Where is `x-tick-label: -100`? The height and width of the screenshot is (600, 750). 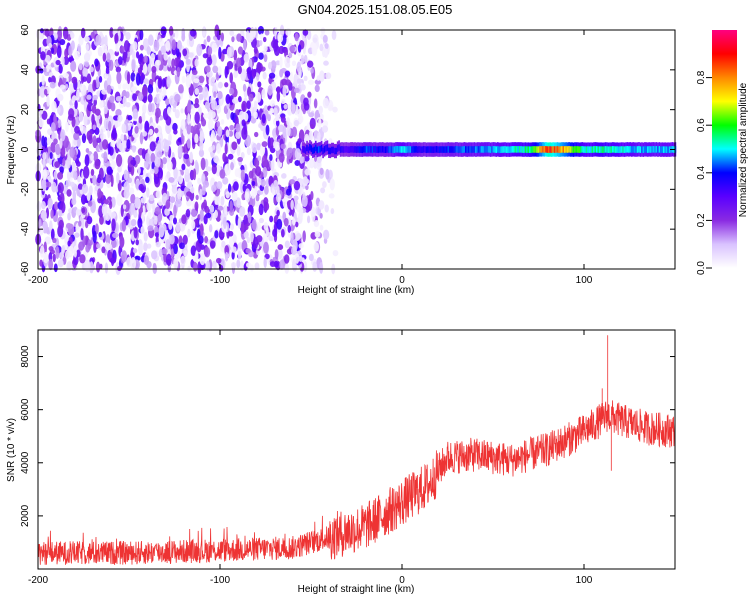
x-tick-label: -100 is located at coordinates (220, 280).